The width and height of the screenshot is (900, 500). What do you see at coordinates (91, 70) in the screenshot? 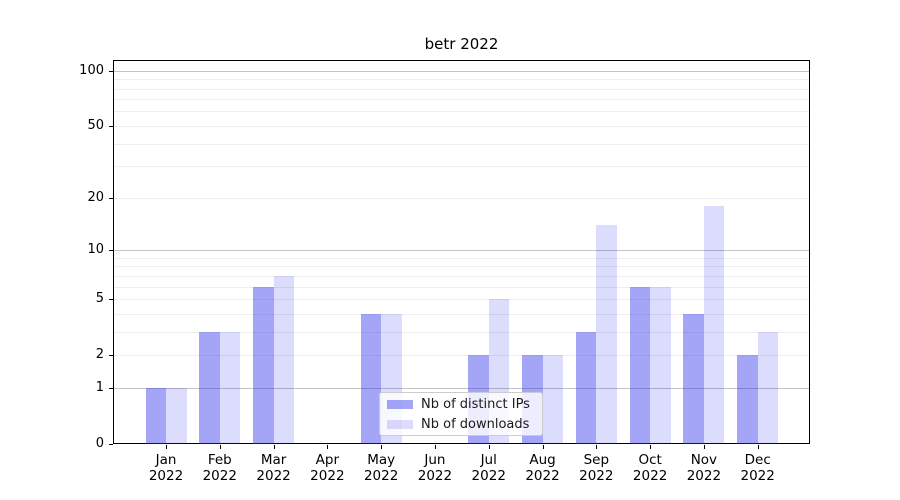
I see `y-tick-label: 100` at bounding box center [91, 70].